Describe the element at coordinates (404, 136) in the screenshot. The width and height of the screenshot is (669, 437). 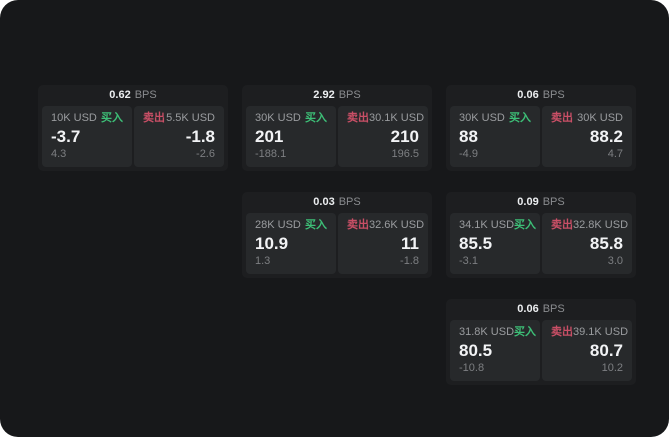
I see `sell-price: 210` at that location.